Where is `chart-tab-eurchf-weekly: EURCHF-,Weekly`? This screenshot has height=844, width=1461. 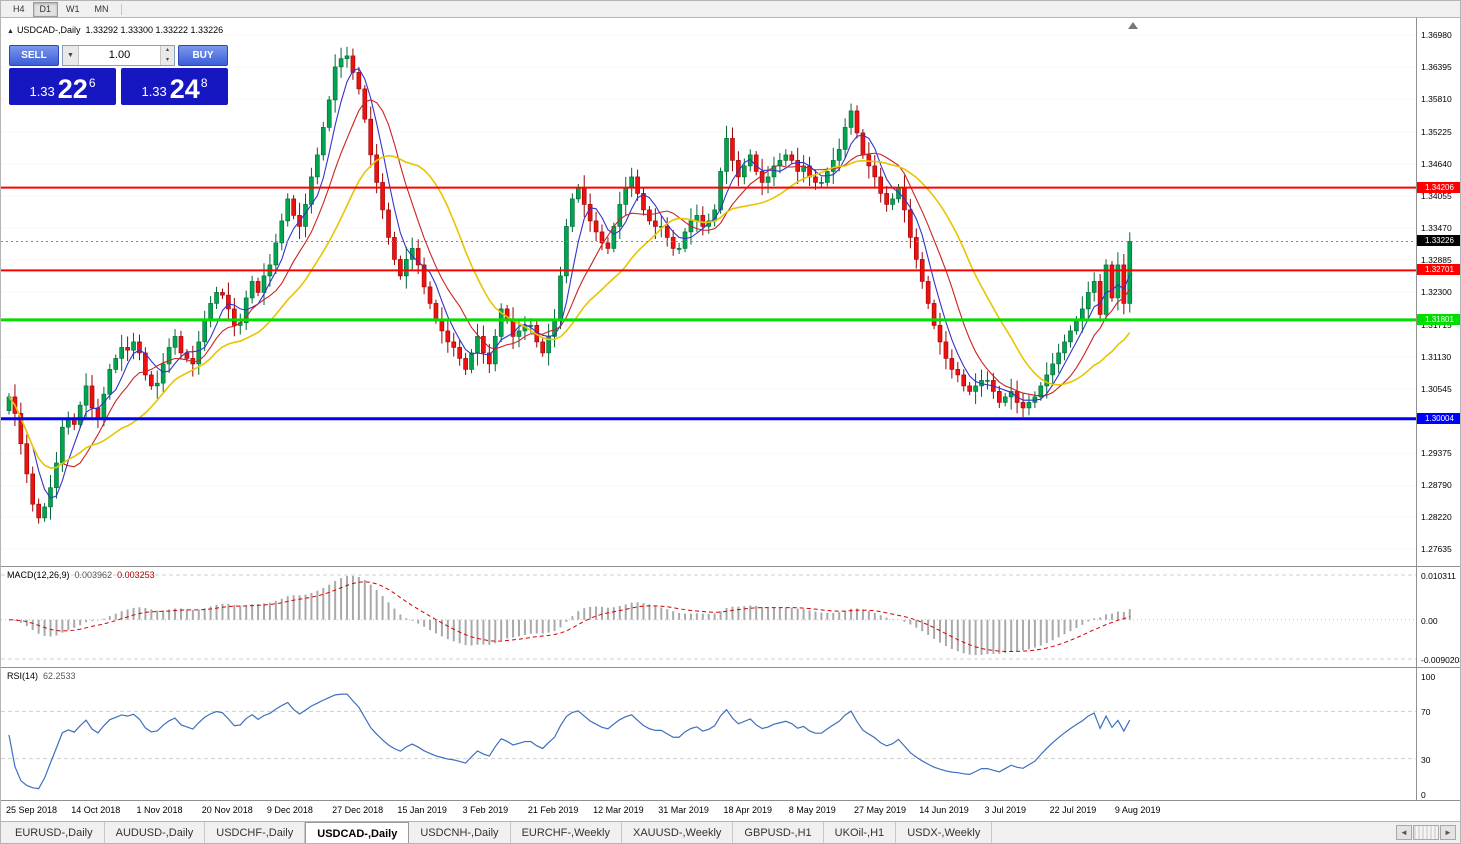
chart-tab-eurchf-weekly: EURCHF-,Weekly is located at coordinates (566, 832).